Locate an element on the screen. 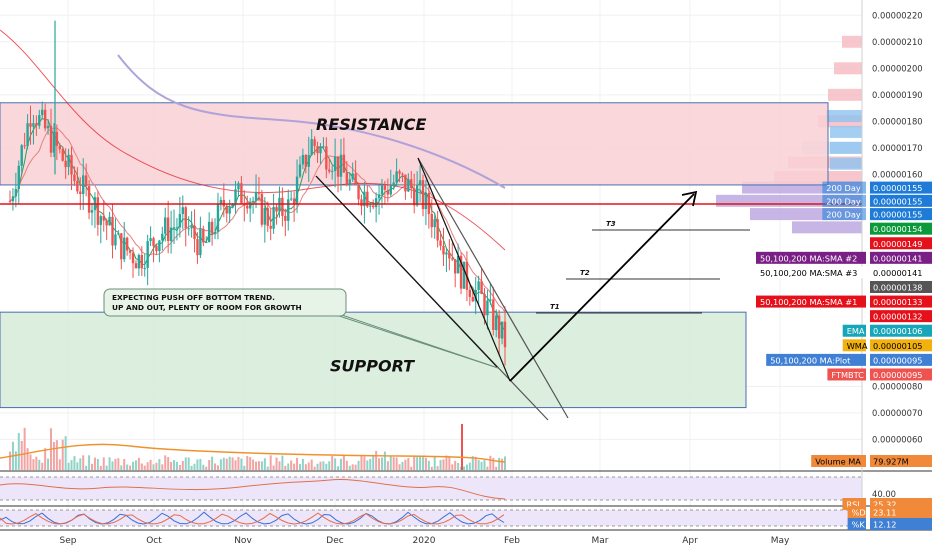  rsi-tag-value: 25.32 is located at coordinates (884, 505).